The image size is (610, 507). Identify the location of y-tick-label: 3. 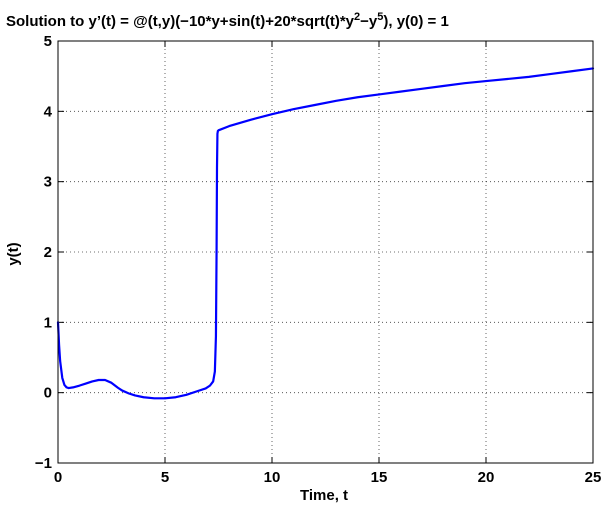
(48, 182).